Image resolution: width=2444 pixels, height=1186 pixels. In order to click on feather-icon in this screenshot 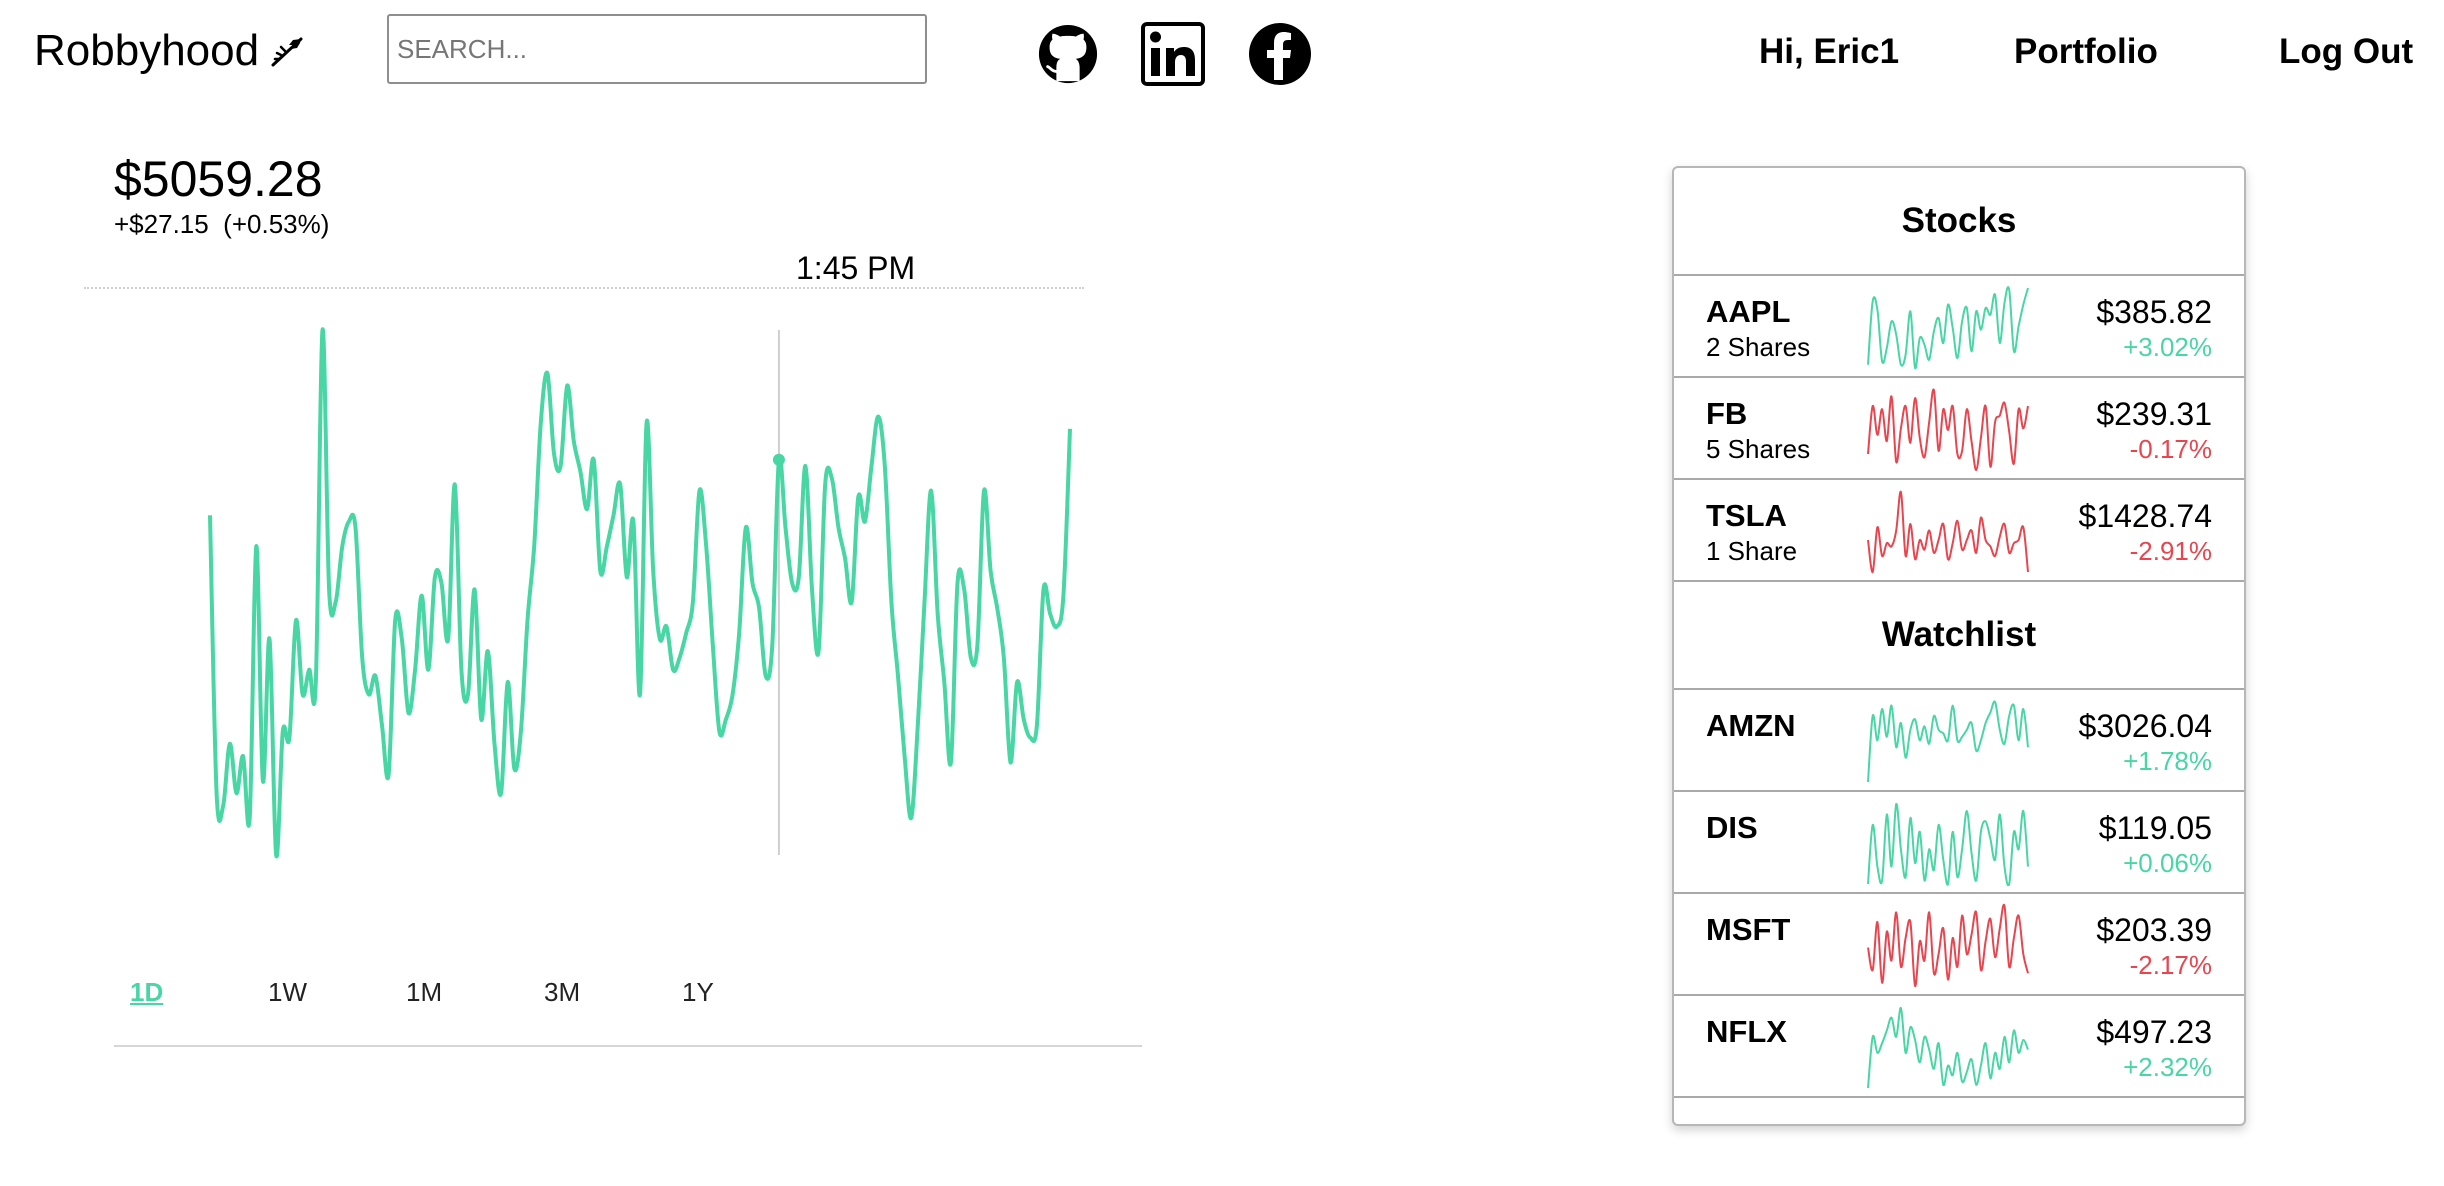, I will do `click(287, 52)`.